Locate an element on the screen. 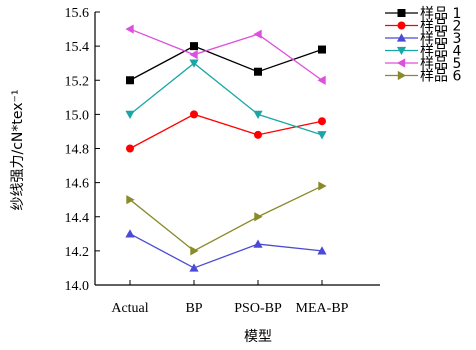 The width and height of the screenshot is (476, 350). legend-label: 样品 4 is located at coordinates (440, 52).